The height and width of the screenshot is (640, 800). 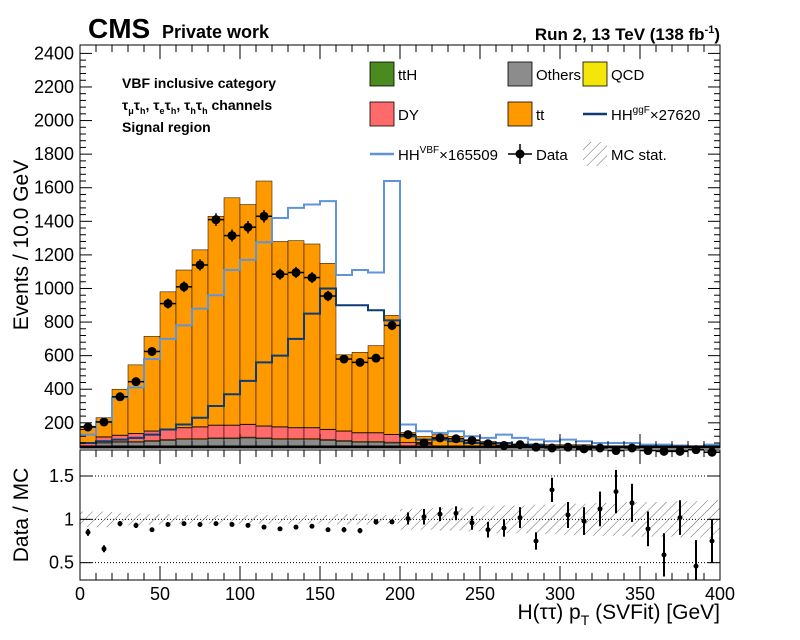 I want to click on legend-label-tt: tt, so click(x=540, y=115).